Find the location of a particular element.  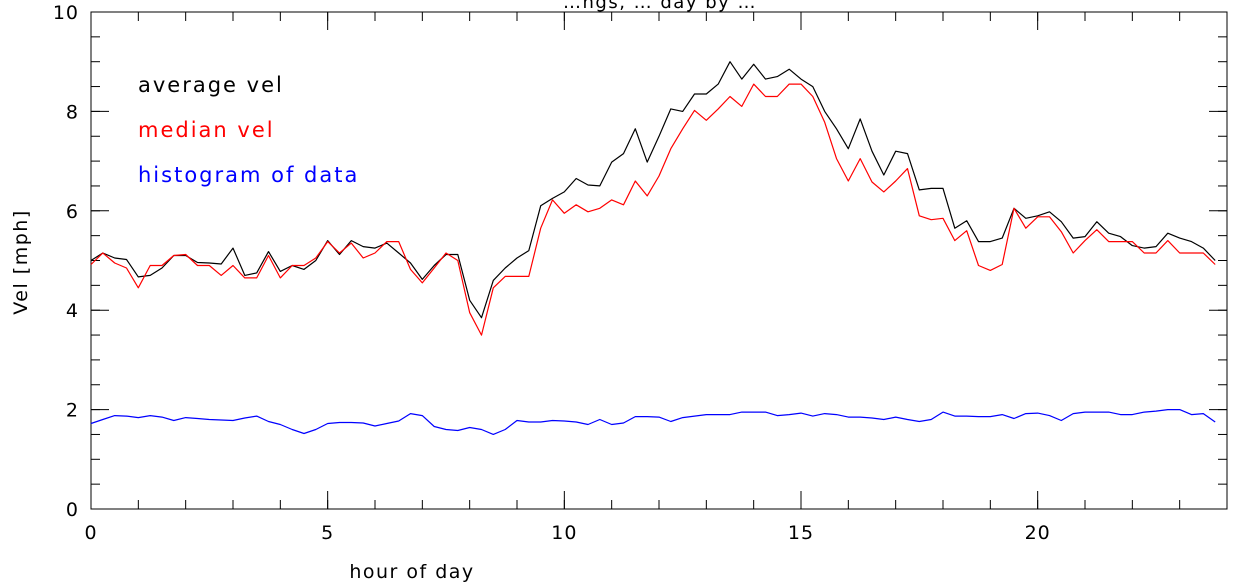

x-tick-label: 5 is located at coordinates (327, 533).